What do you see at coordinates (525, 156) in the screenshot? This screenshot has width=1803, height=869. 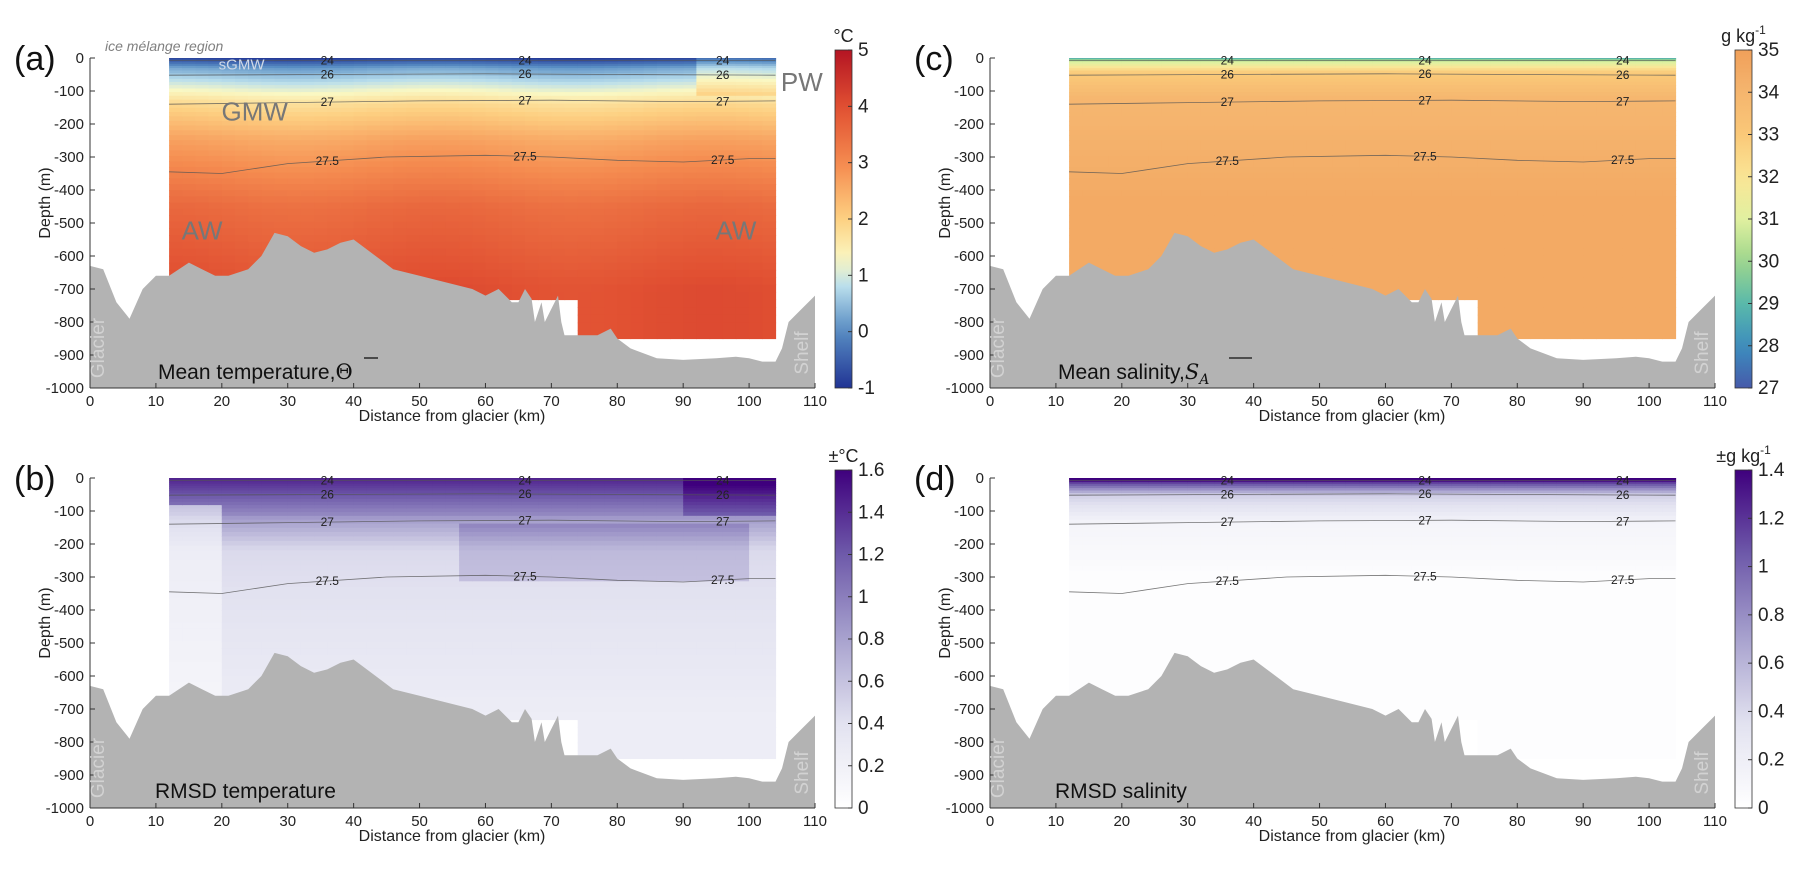 I see `contour-label: 27.5` at bounding box center [525, 156].